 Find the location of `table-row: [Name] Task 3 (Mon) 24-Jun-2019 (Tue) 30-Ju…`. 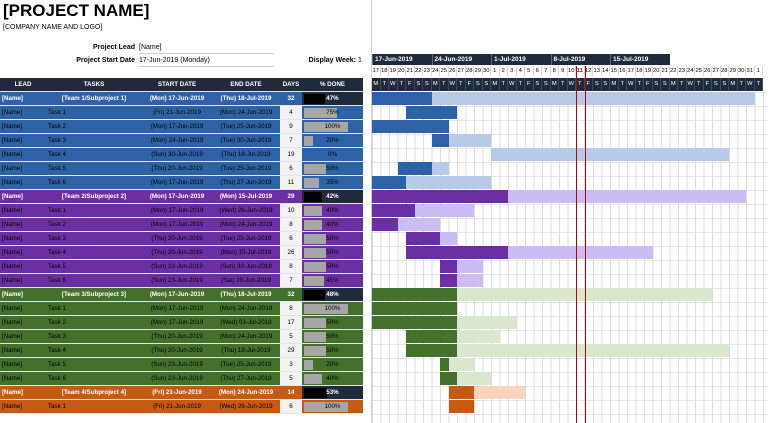

table-row: [Name] Task 3 (Mon) 24-Jun-2019 (Tue) 30-Ju… is located at coordinates (181, 140).